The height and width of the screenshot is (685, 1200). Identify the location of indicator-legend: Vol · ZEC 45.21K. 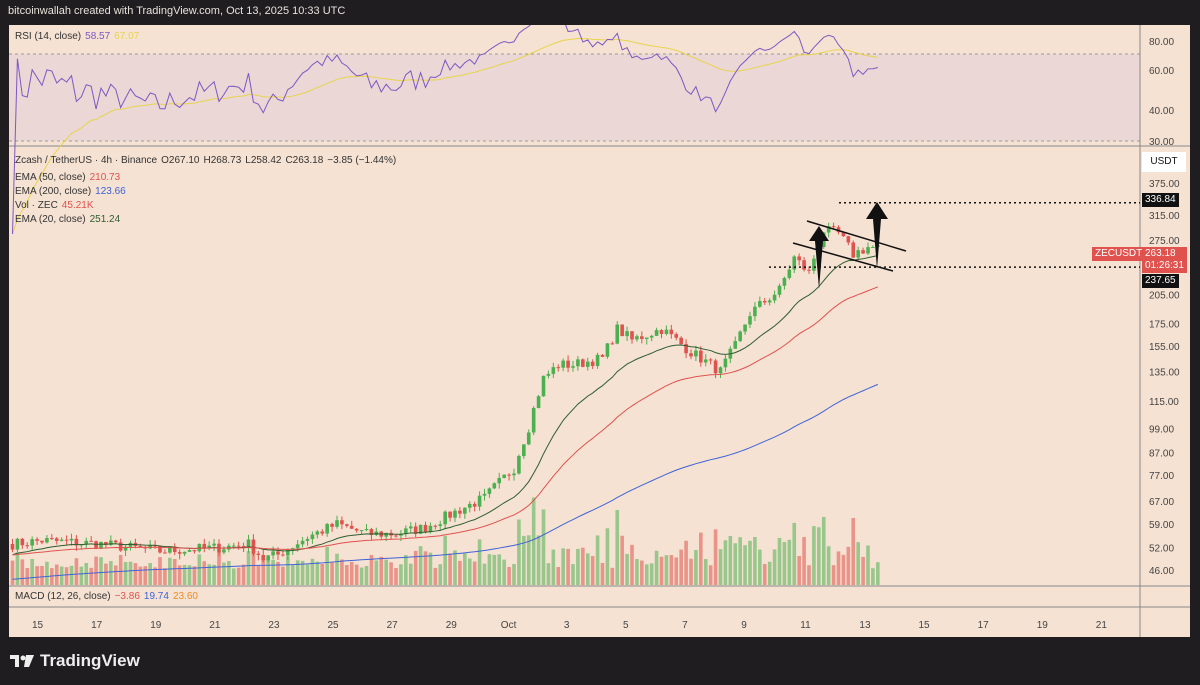
(56, 205).